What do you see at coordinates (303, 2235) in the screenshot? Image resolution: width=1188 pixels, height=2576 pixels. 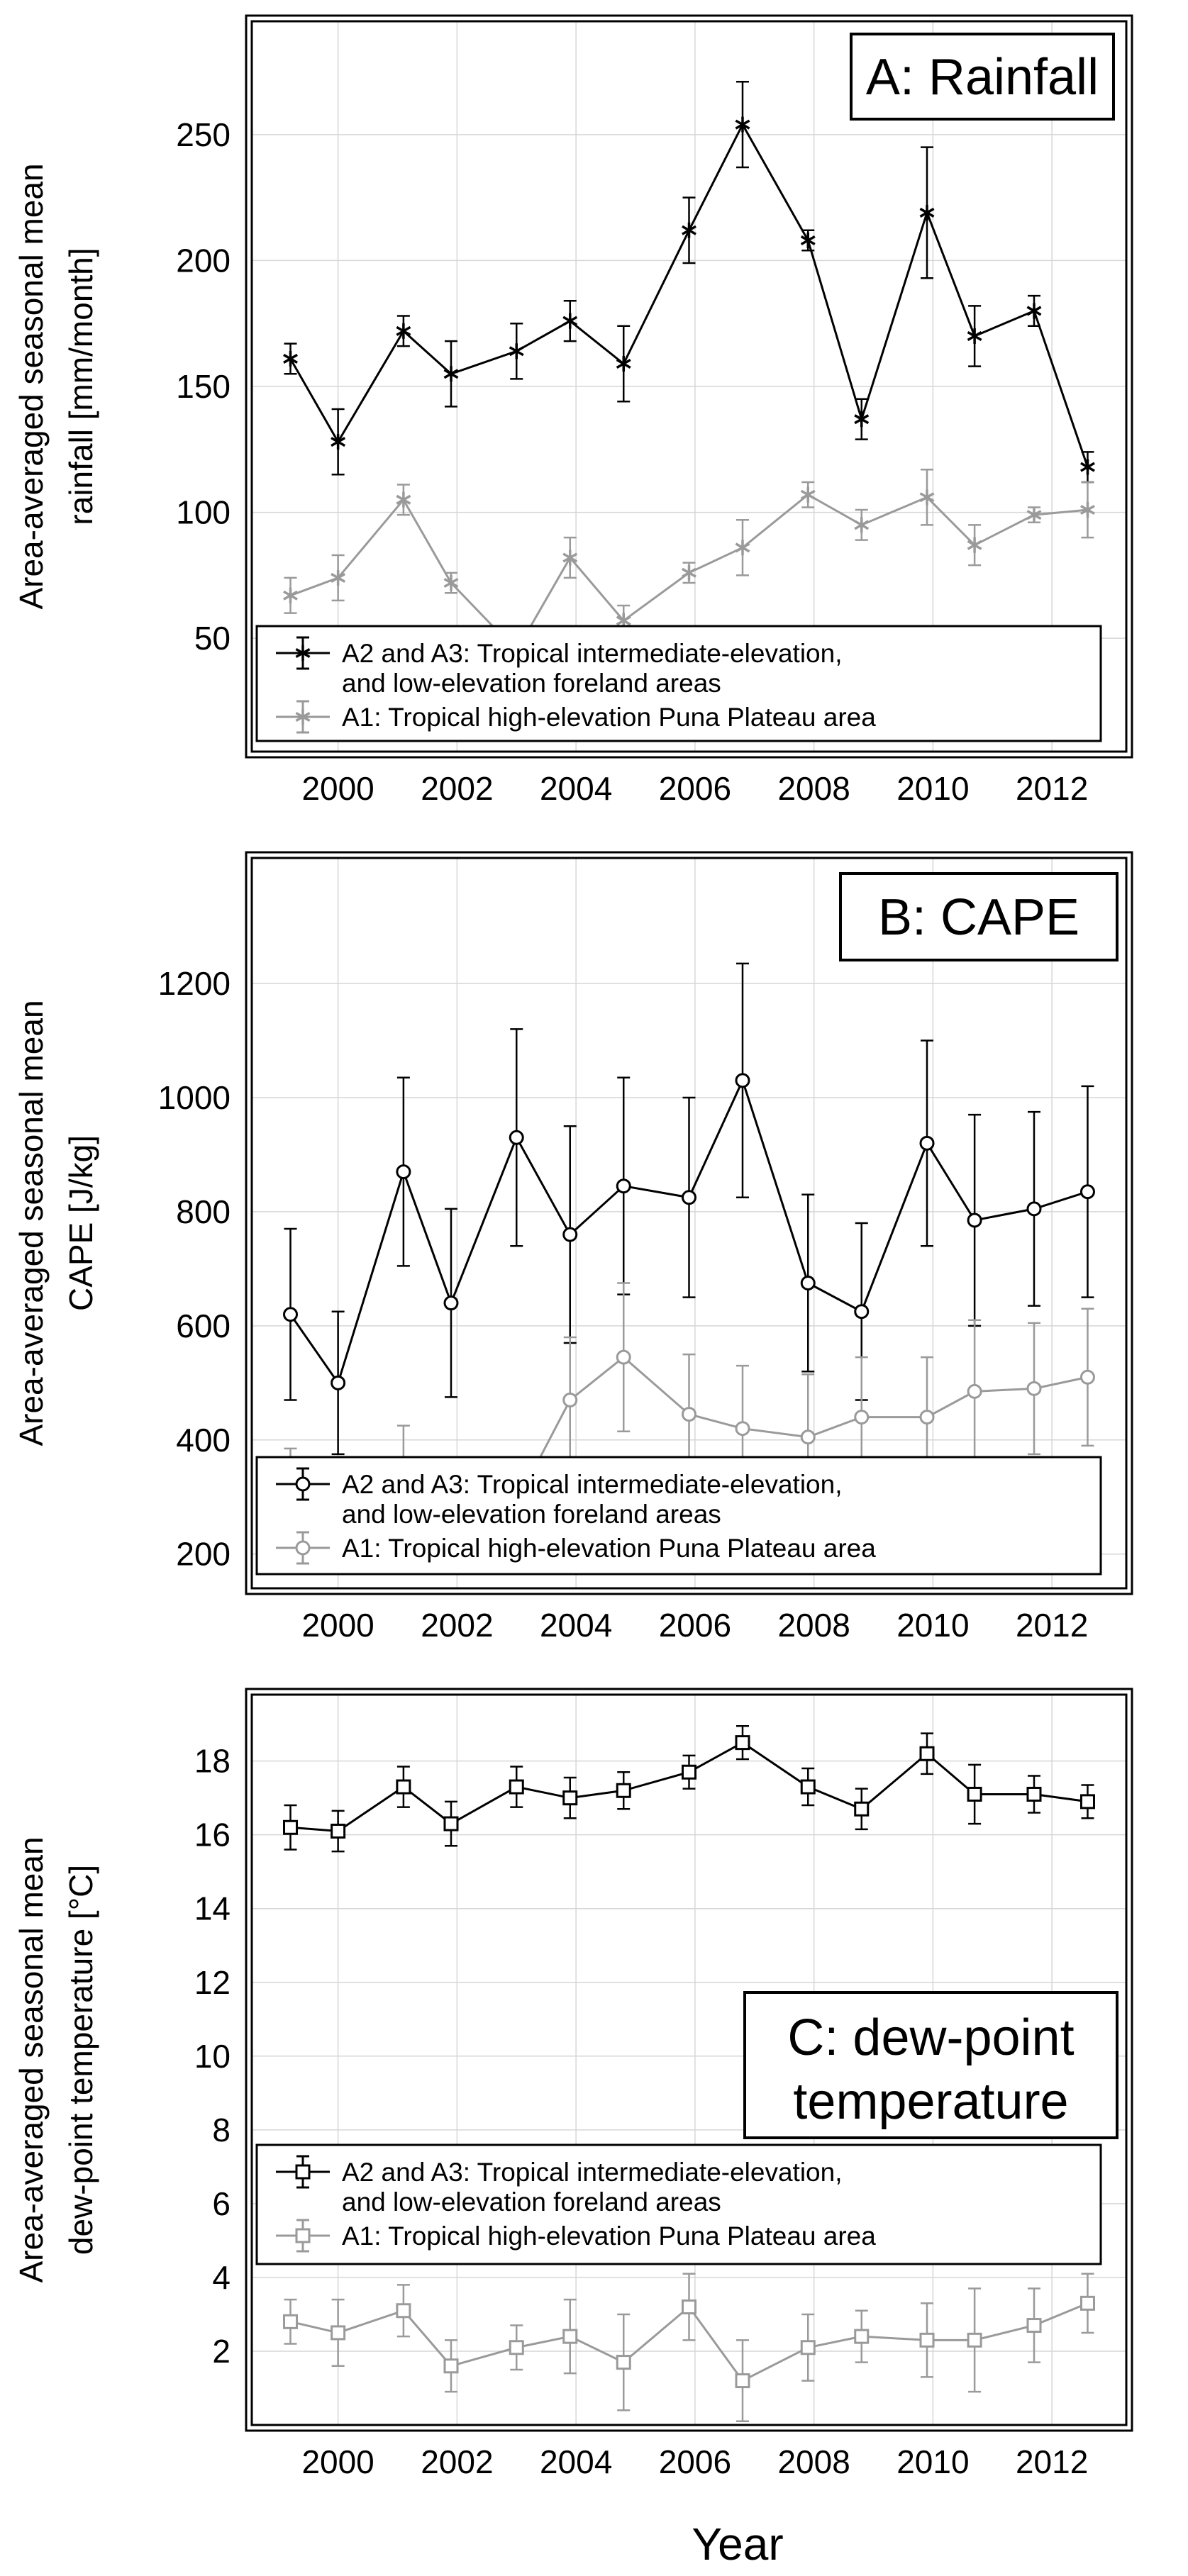 I see `marker-p3-legend1` at bounding box center [303, 2235].